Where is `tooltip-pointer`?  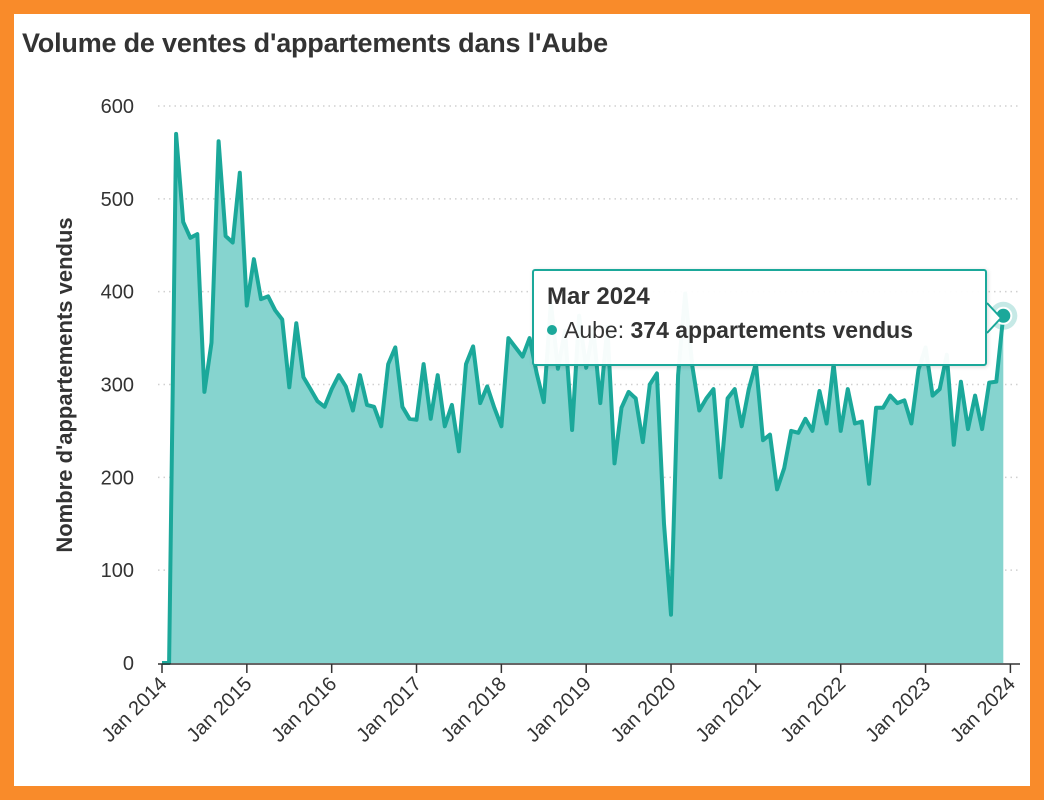
tooltip-pointer is located at coordinates (994, 318).